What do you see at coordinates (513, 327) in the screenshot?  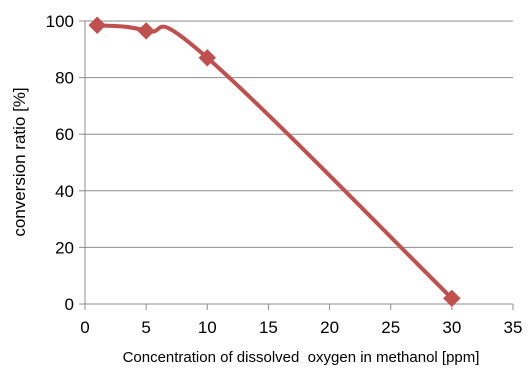 I see `x-tick-label: 35` at bounding box center [513, 327].